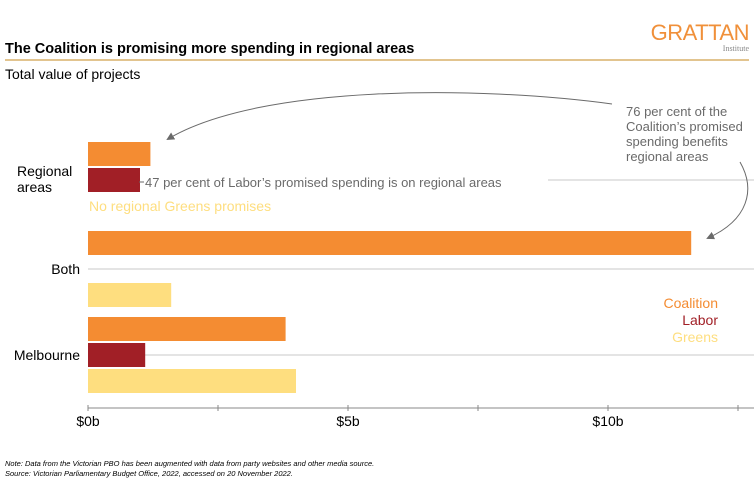  What do you see at coordinates (192, 381) in the screenshot?
I see `bar-greens-melbourne` at bounding box center [192, 381].